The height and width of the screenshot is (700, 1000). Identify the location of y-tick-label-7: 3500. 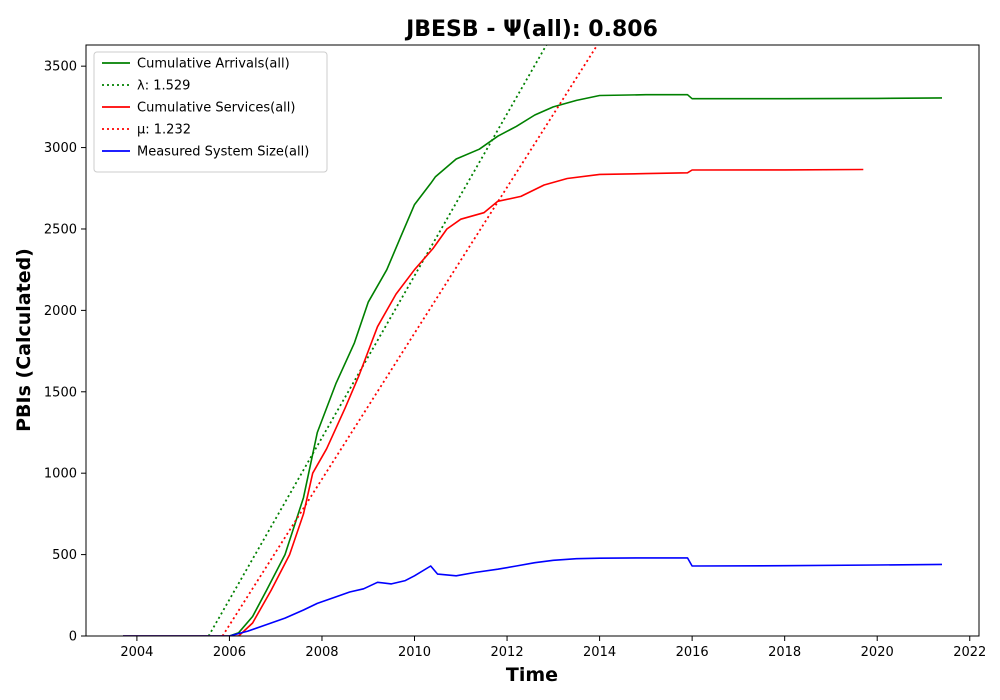
(60, 67).